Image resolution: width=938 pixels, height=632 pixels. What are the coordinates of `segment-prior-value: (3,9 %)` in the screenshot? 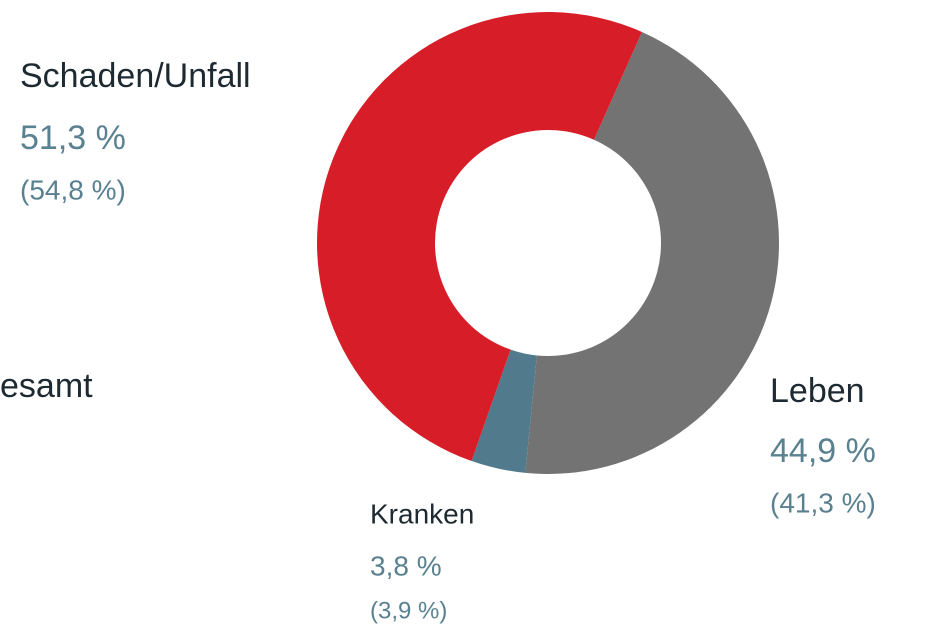 It's located at (408, 610).